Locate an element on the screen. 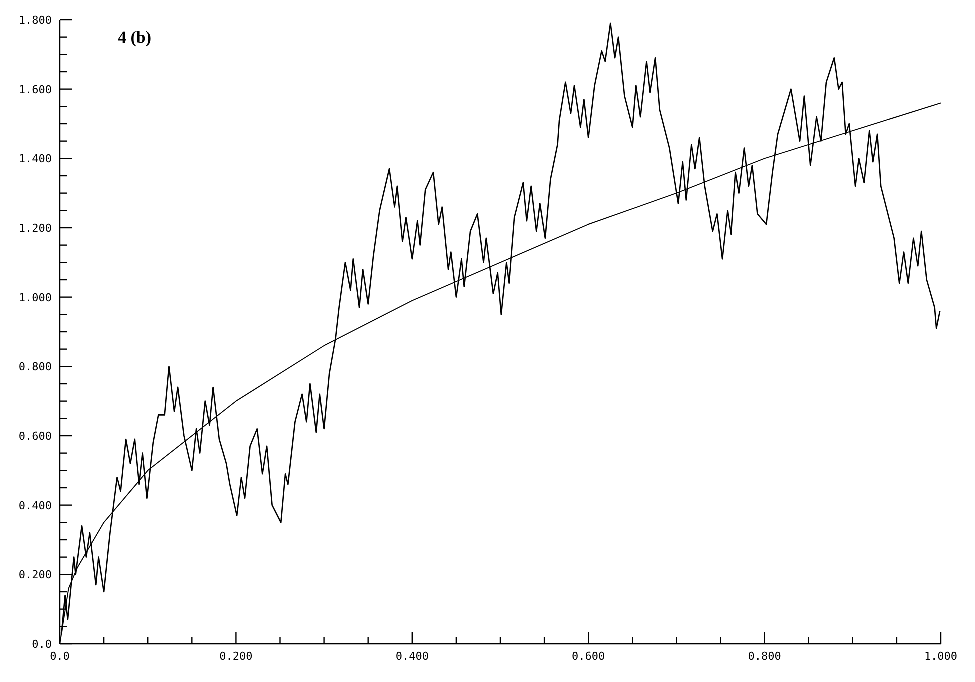  y-tick-label: 0.0 is located at coordinates (42, 644).